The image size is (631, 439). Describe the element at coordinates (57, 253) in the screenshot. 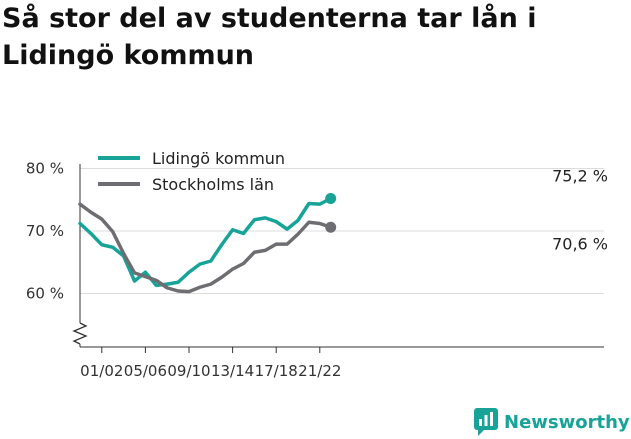

I see `y-axis: 60 % 70 % 80 %` at that location.